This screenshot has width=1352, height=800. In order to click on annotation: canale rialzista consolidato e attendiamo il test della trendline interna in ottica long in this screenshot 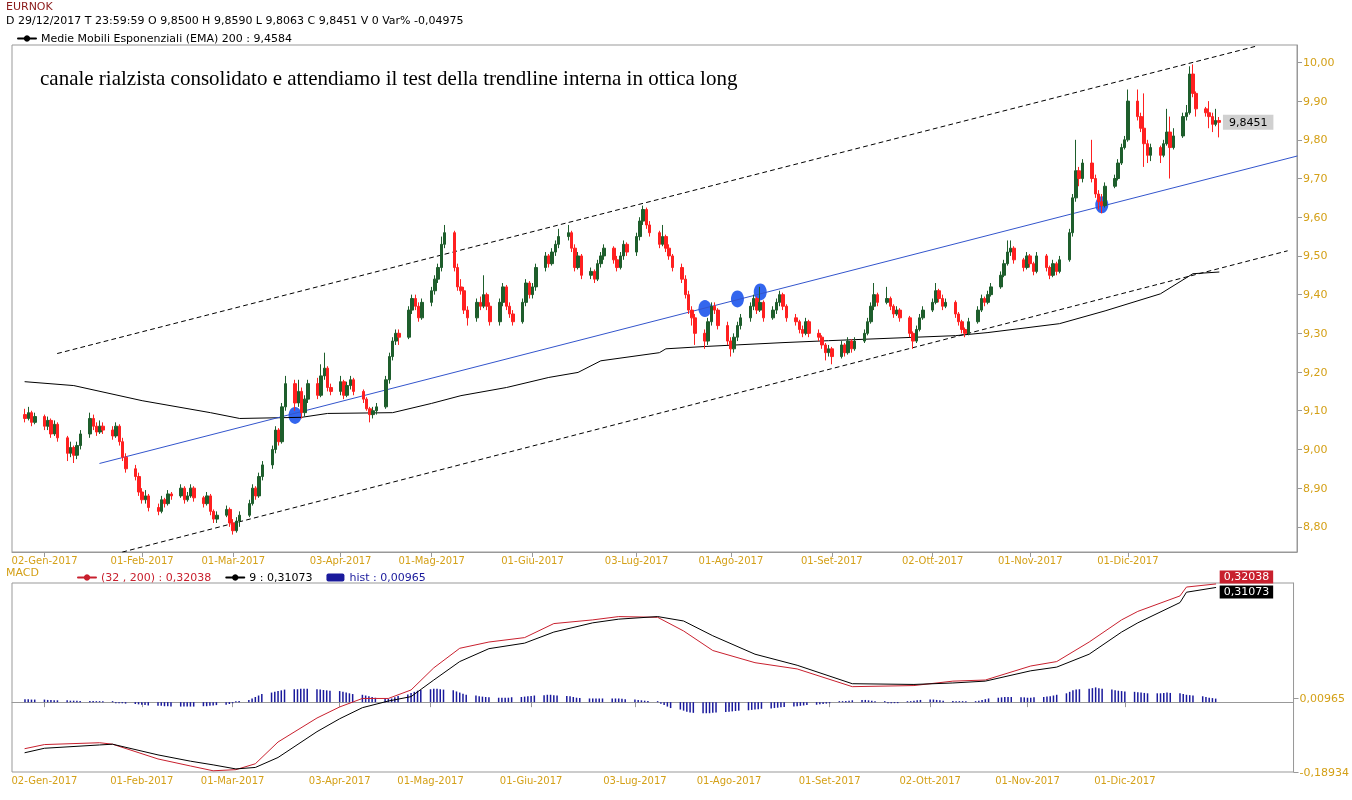, I will do `click(389, 77)`.